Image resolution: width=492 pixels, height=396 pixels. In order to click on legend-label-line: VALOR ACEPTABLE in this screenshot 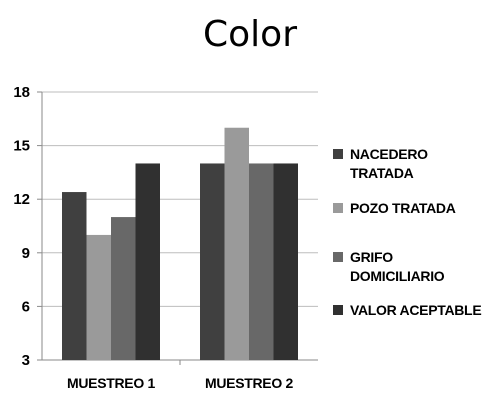, I will do `click(415, 310)`.